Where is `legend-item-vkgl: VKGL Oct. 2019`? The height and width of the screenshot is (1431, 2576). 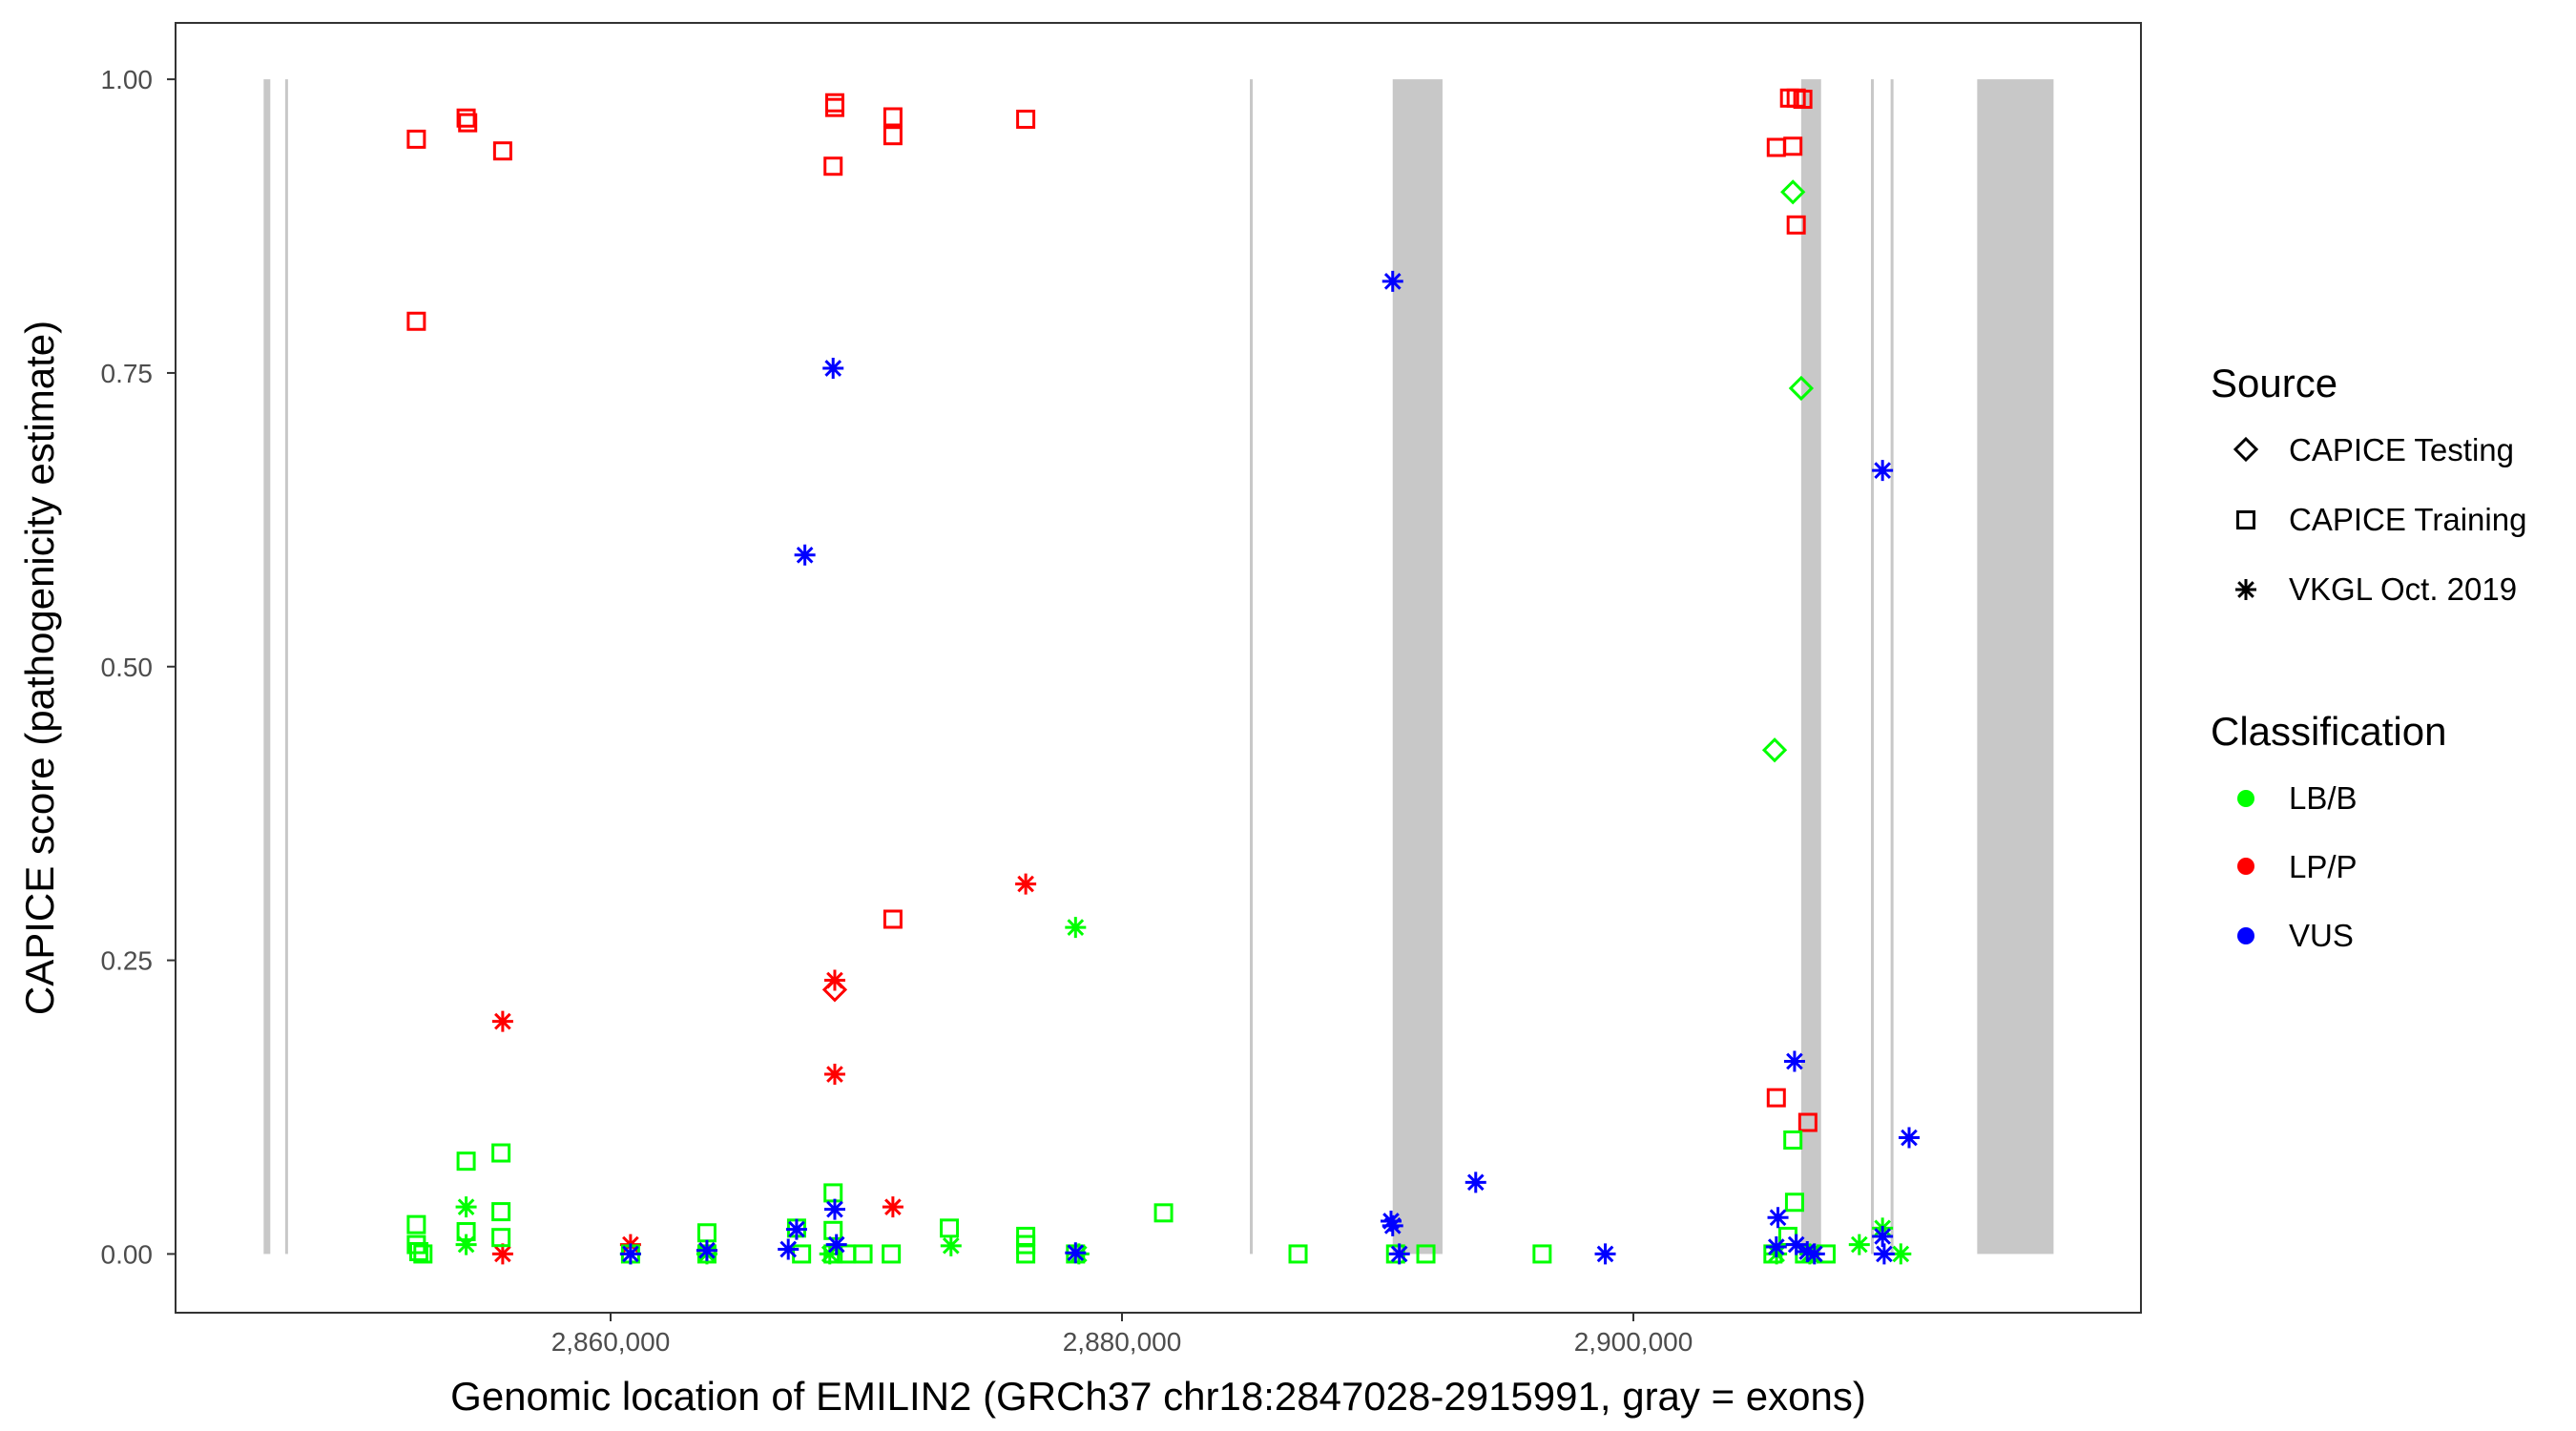 legend-item-vkgl: VKGL Oct. 2019 is located at coordinates (2403, 589).